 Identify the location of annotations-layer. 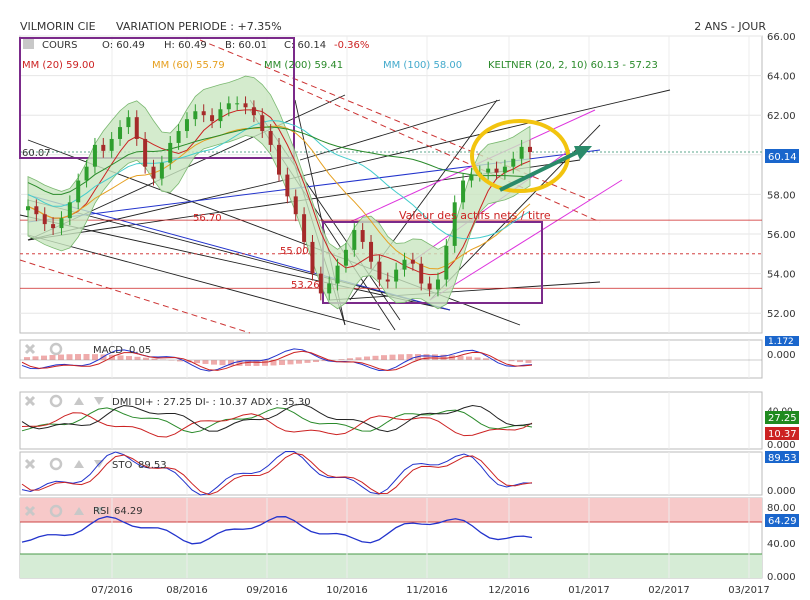
(531, 156).